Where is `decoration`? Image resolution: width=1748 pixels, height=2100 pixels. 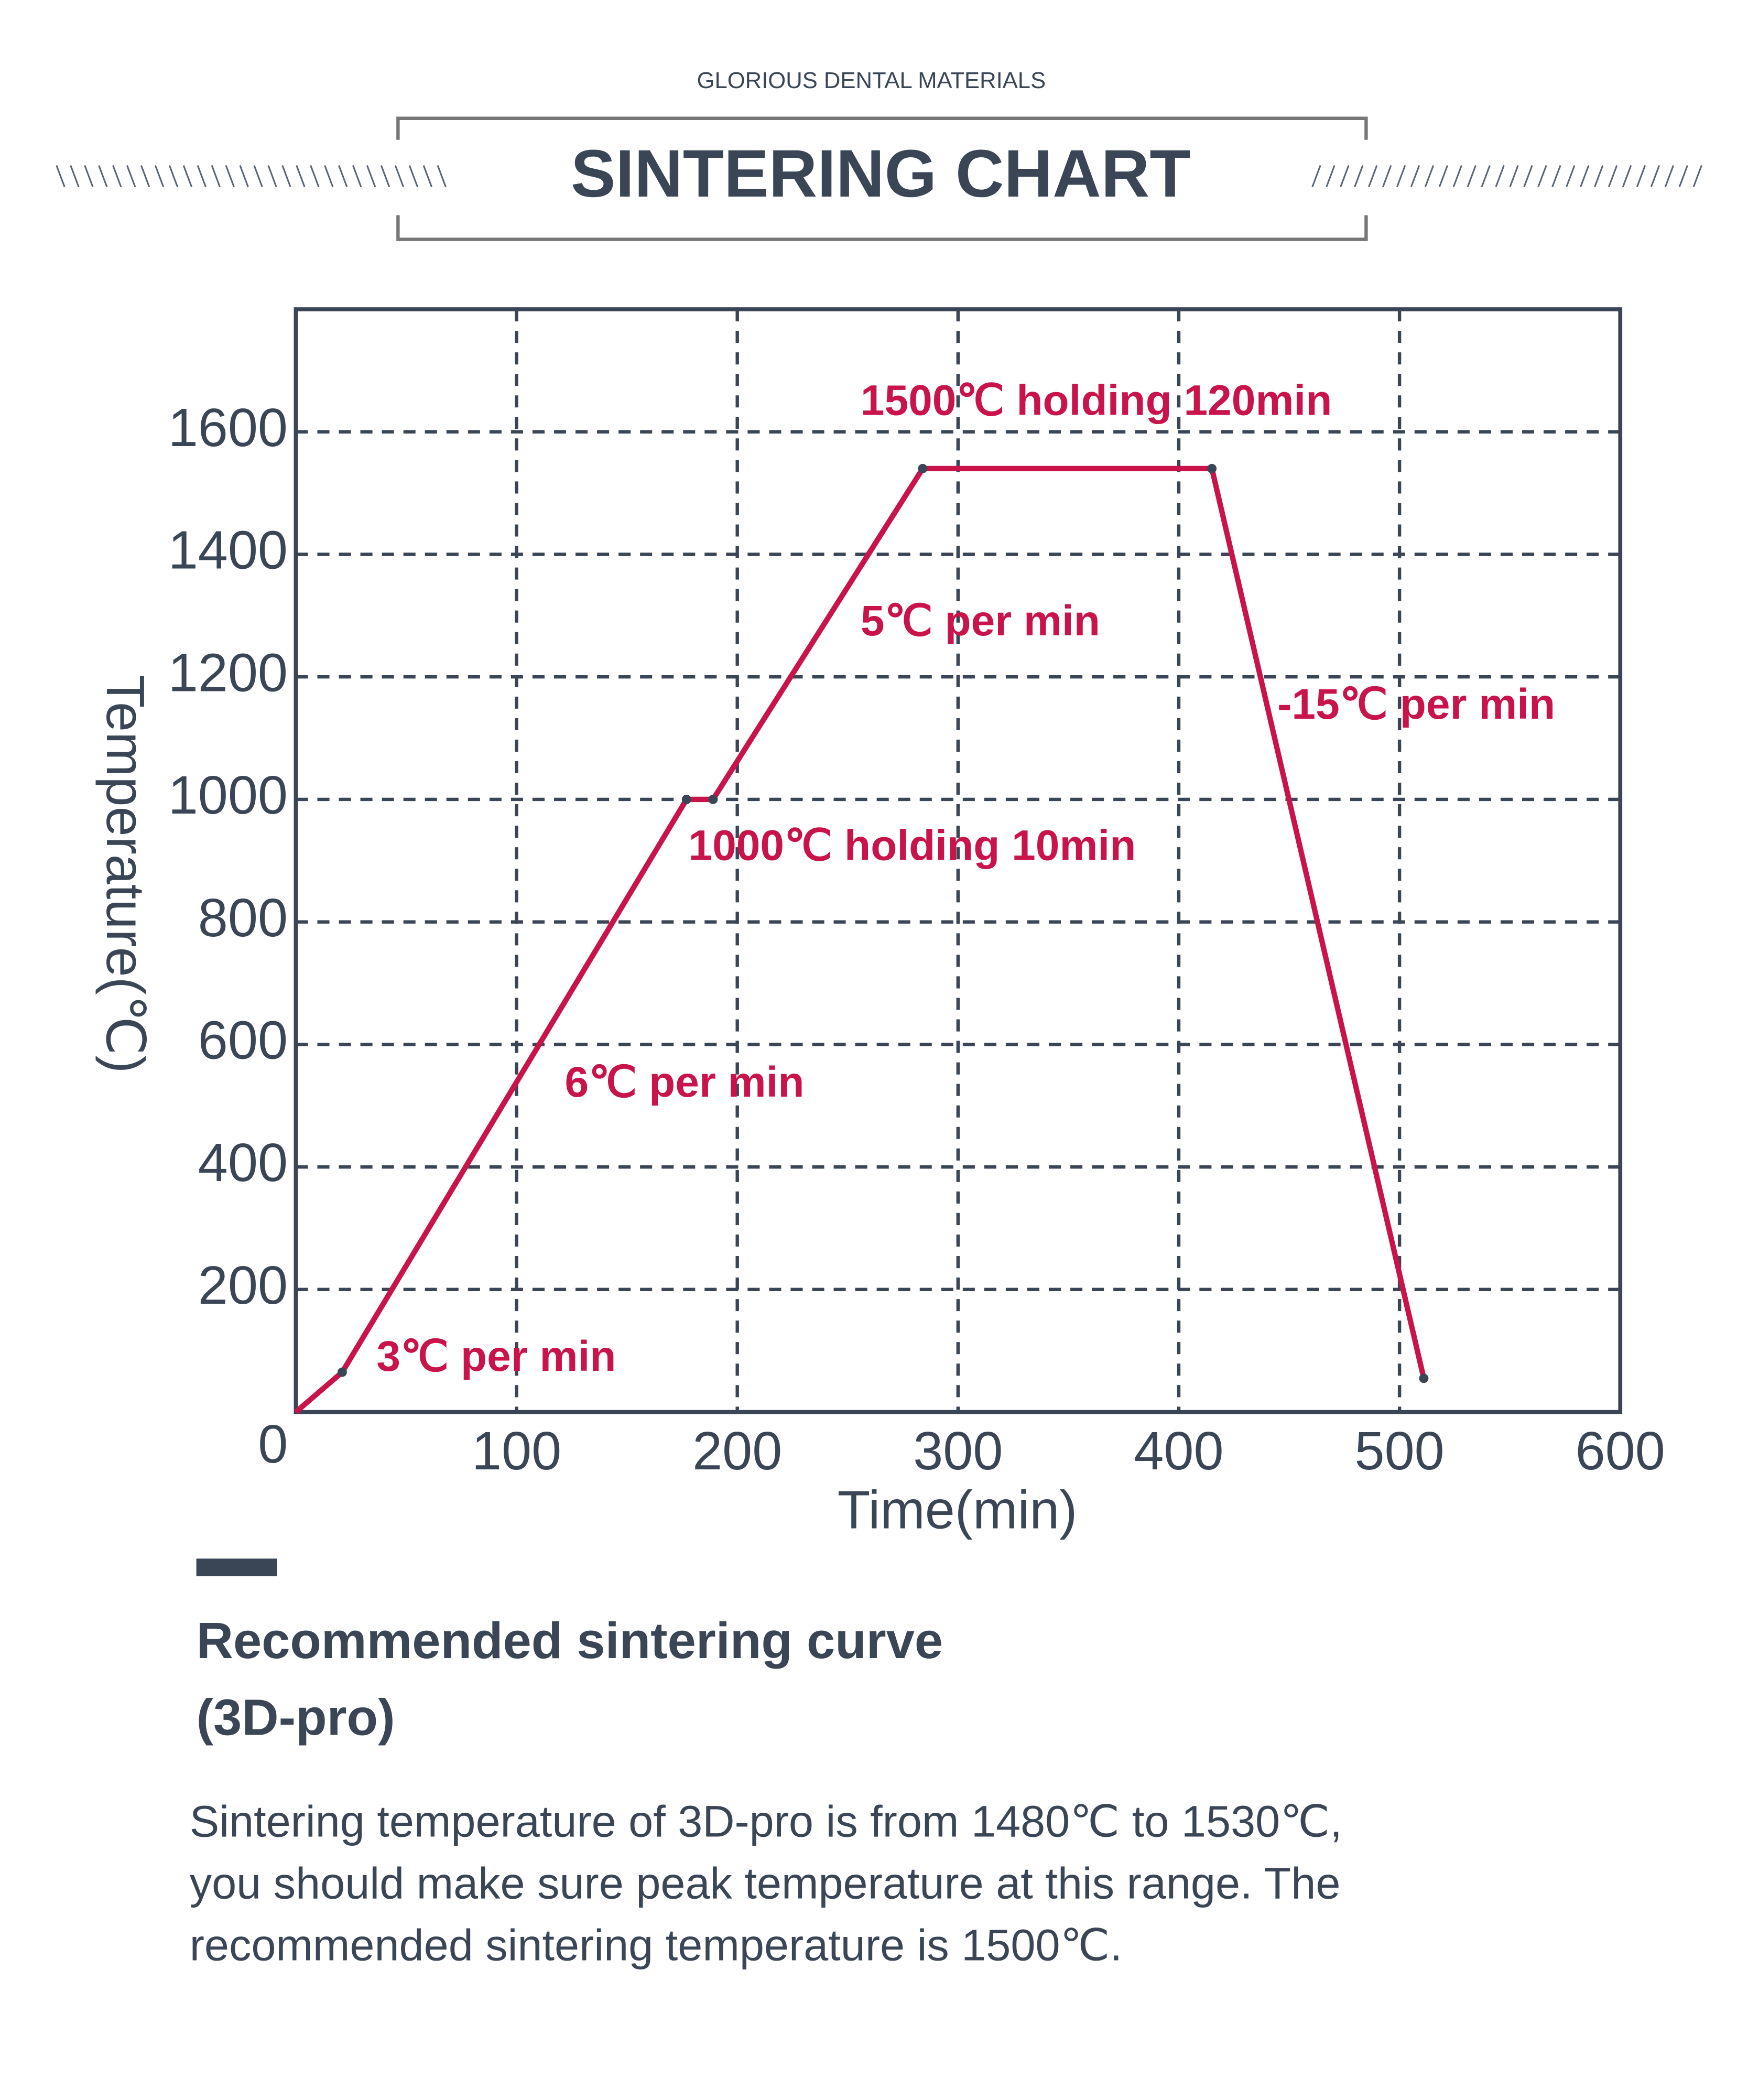 decoration is located at coordinates (879, 176).